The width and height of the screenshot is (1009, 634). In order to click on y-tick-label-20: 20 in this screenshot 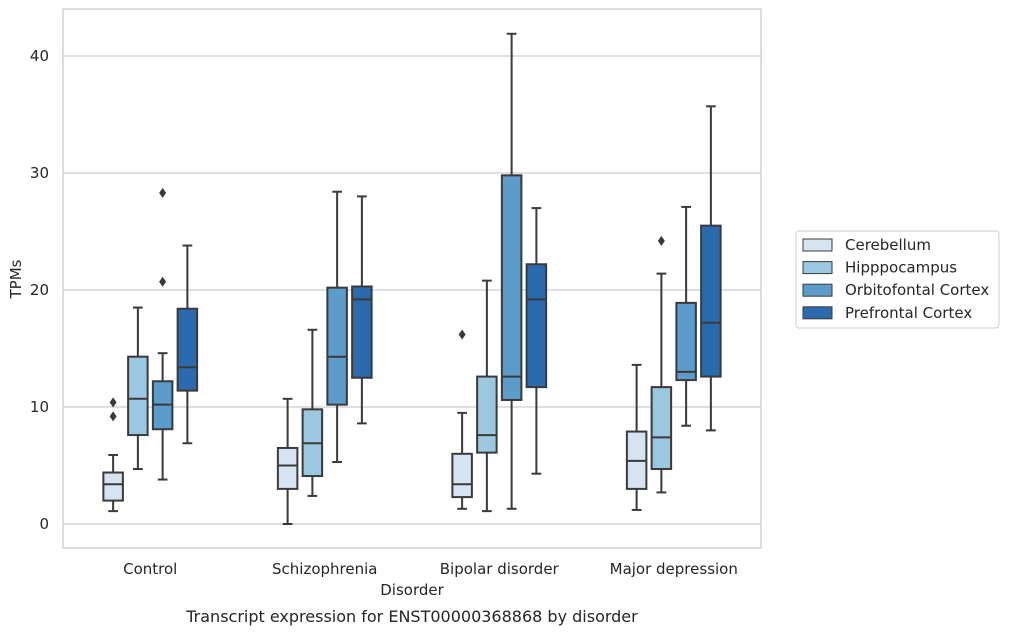, I will do `click(39, 290)`.